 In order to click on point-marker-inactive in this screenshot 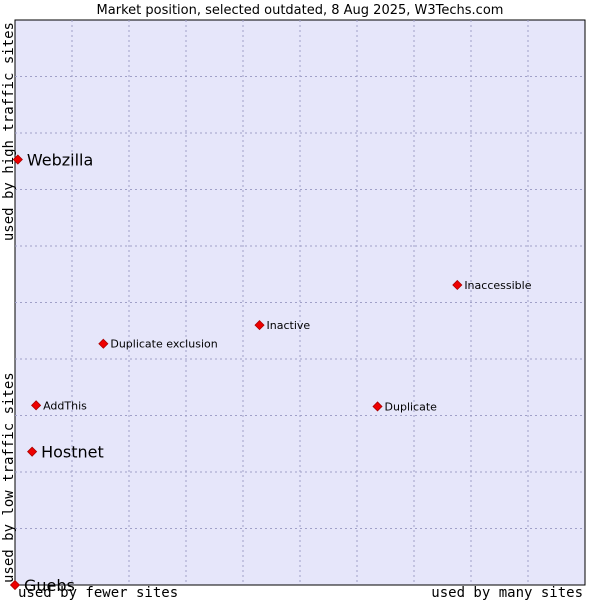, I will do `click(259, 325)`.